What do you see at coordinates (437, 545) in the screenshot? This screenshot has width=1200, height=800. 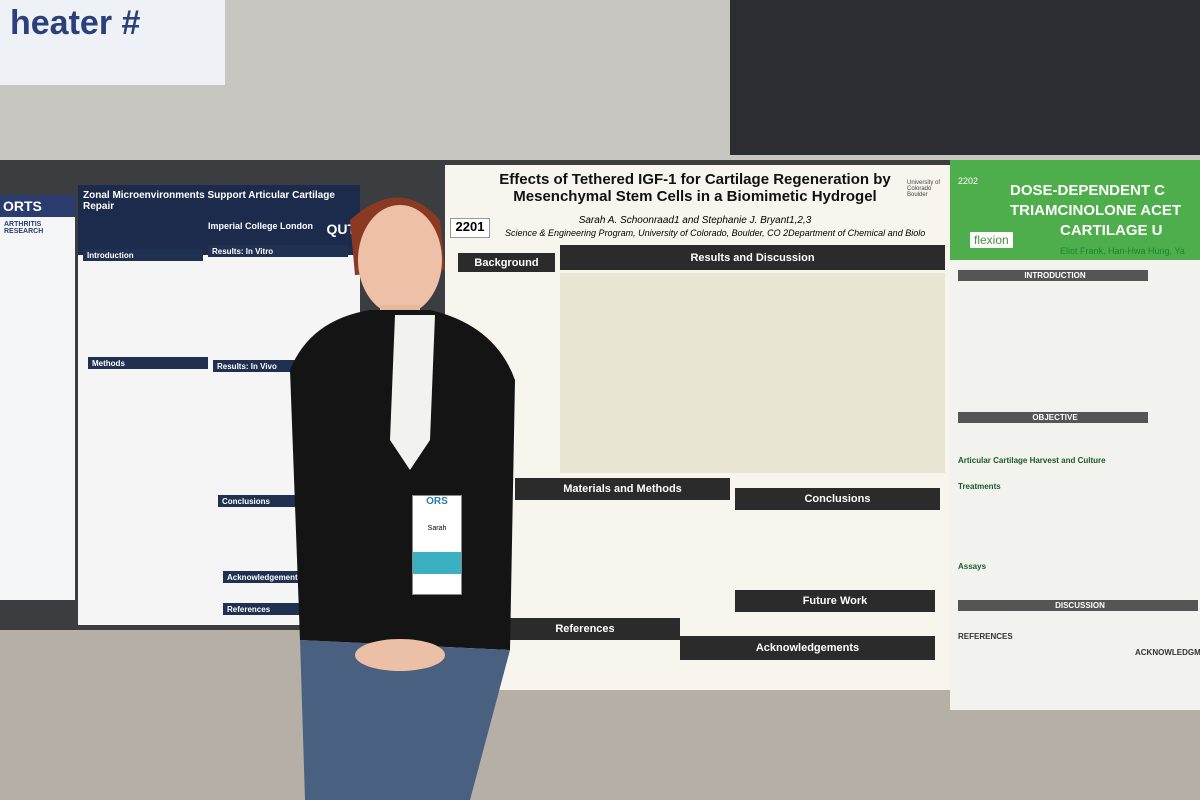 I see `badge: ORS Sarah` at bounding box center [437, 545].